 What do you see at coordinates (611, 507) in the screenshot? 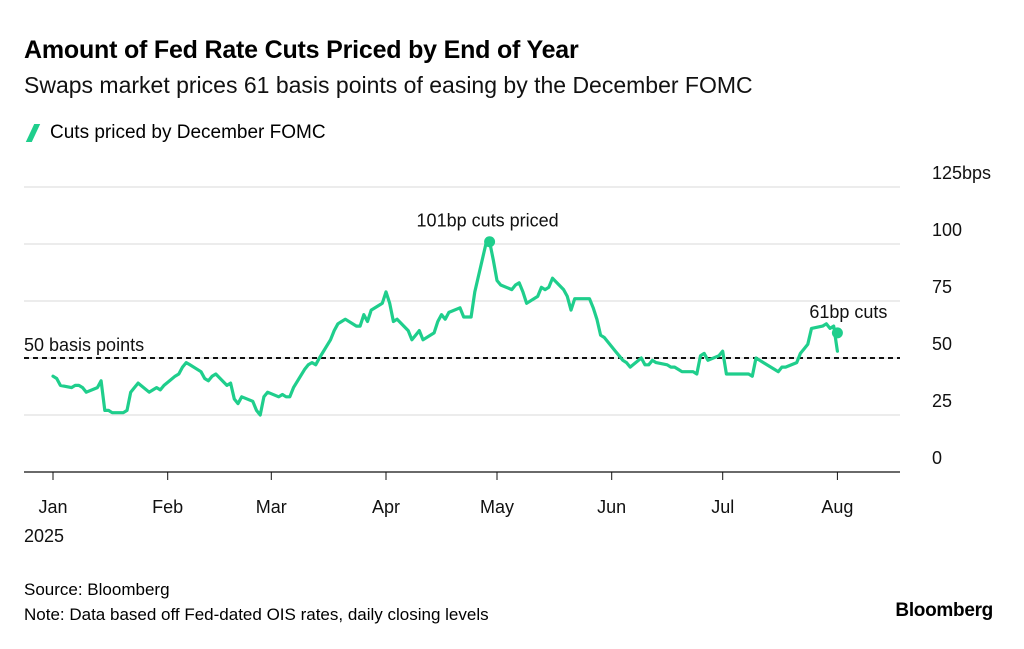
I see `x-tick-label: Jun` at bounding box center [611, 507].